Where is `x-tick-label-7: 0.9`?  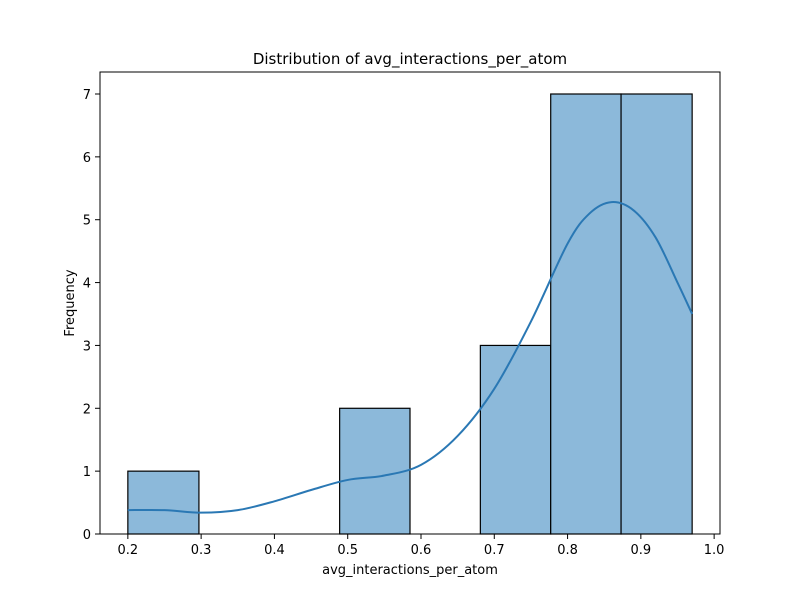
x-tick-label-7: 0.9 is located at coordinates (641, 550).